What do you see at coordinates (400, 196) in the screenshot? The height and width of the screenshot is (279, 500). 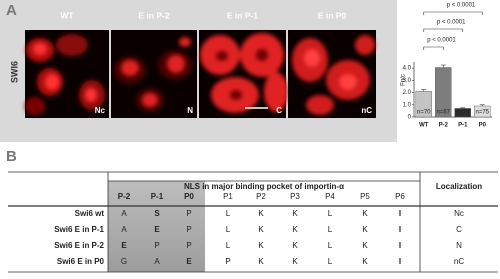 I see `column-header: P6` at bounding box center [400, 196].